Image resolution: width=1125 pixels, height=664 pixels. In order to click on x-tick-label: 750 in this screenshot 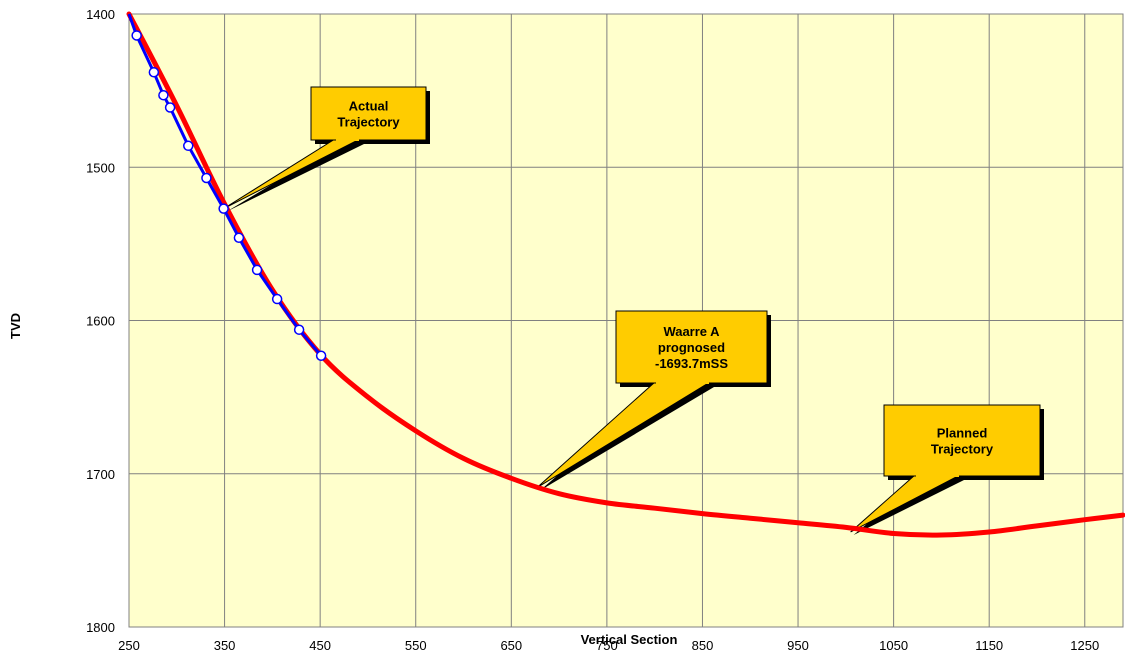, I will do `click(607, 645)`.